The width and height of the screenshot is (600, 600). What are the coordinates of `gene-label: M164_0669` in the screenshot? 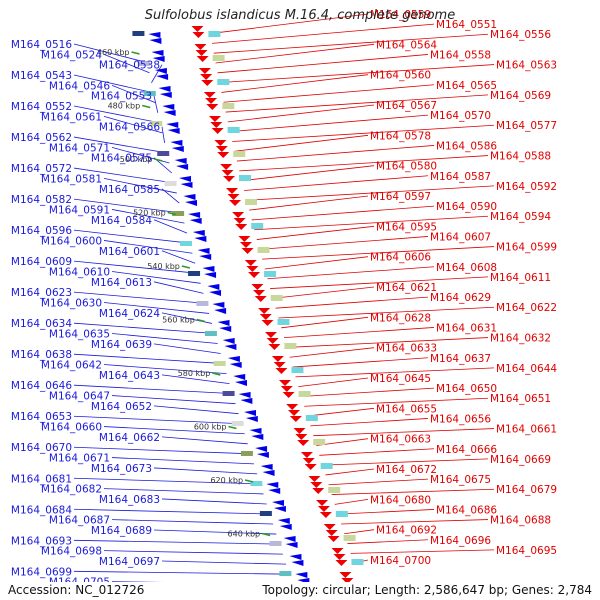 It's located at (520, 460).